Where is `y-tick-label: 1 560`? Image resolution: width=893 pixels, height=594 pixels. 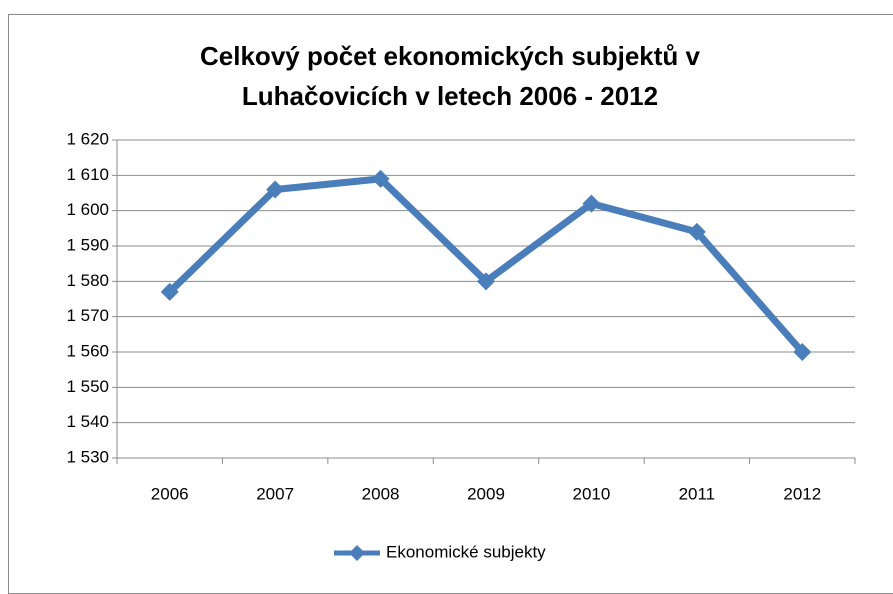
y-tick-label: 1 560 is located at coordinates (87, 350).